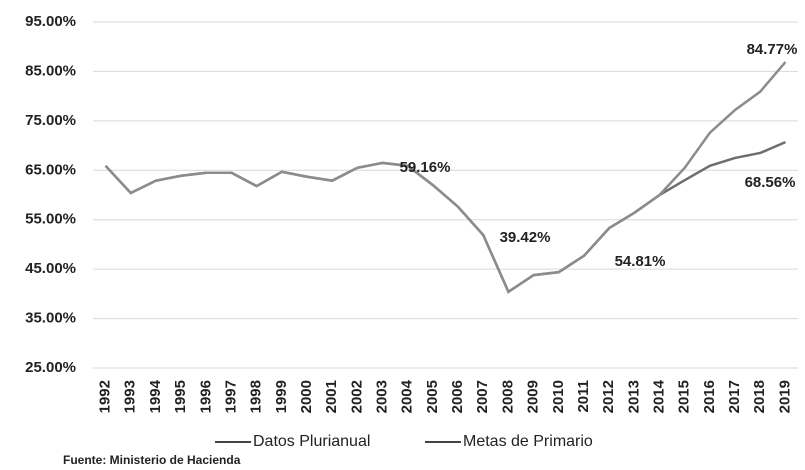 The width and height of the screenshot is (805, 470). I want to click on annotation: 84.77%, so click(772, 49).